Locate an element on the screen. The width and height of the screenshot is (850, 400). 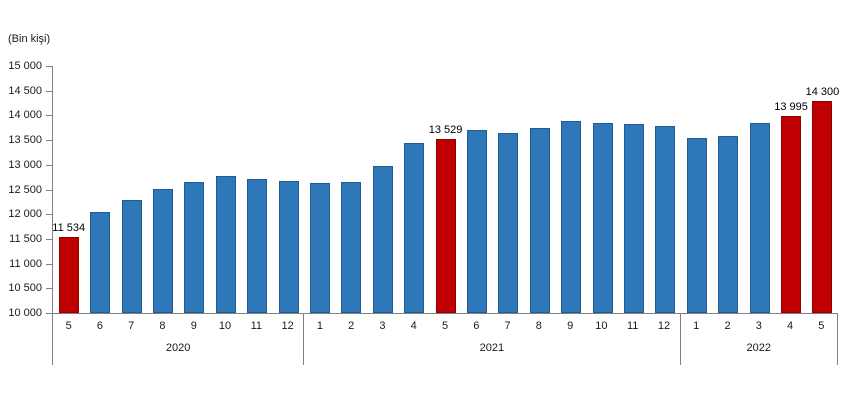
y-tick: 13 000 is located at coordinates (26, 165).